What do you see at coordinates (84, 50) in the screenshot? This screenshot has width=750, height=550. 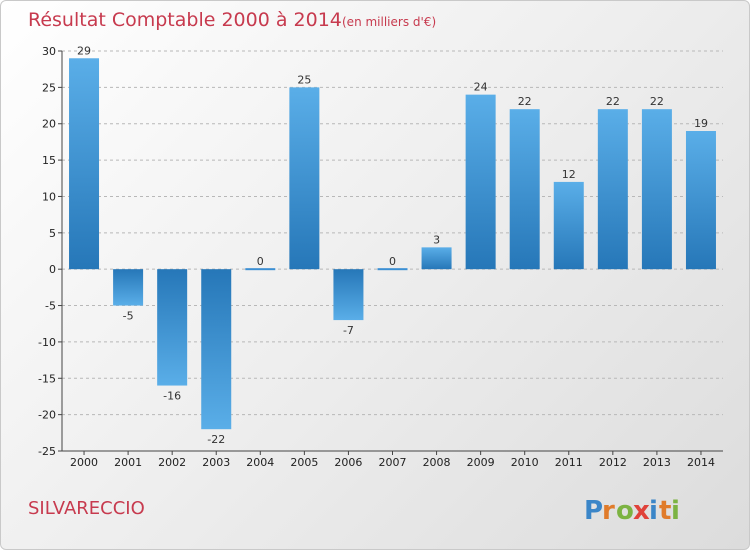 I see `value-label: 29` at bounding box center [84, 50].